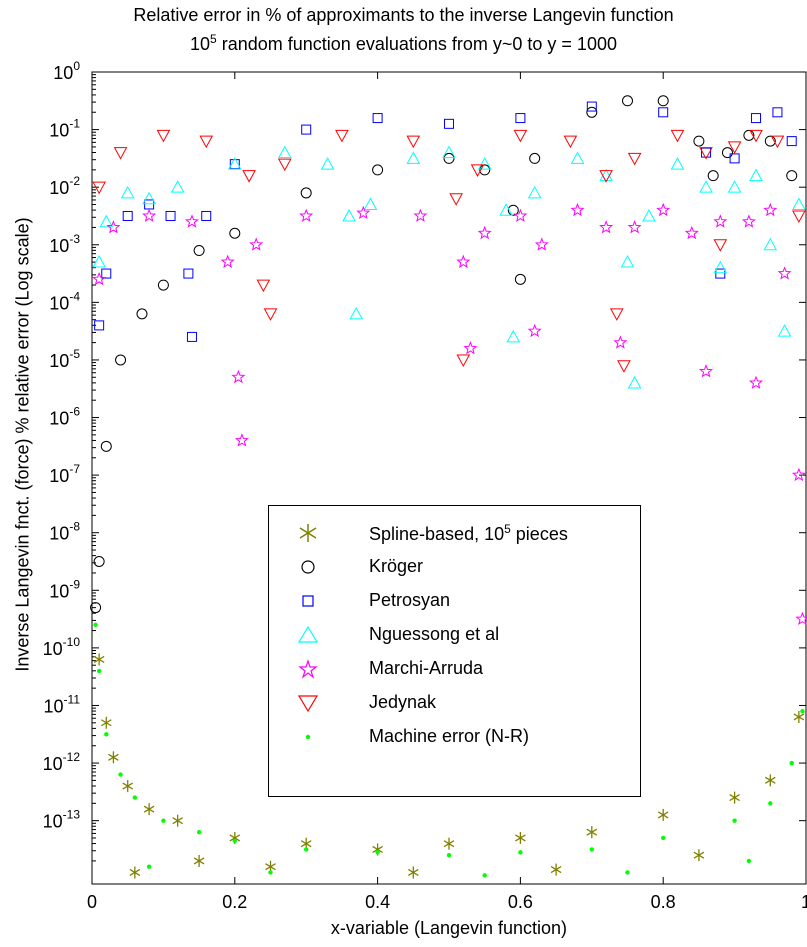 The image size is (807, 947). What do you see at coordinates (64, 532) in the screenshot?
I see `y-tick-label: 10⁻⁸` at bounding box center [64, 532].